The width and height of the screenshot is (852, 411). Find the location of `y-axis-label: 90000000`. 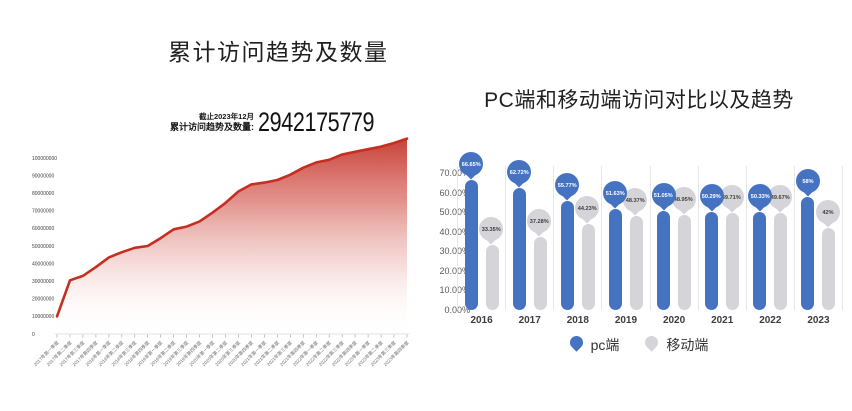

y-axis-label: 90000000 is located at coordinates (43, 176).